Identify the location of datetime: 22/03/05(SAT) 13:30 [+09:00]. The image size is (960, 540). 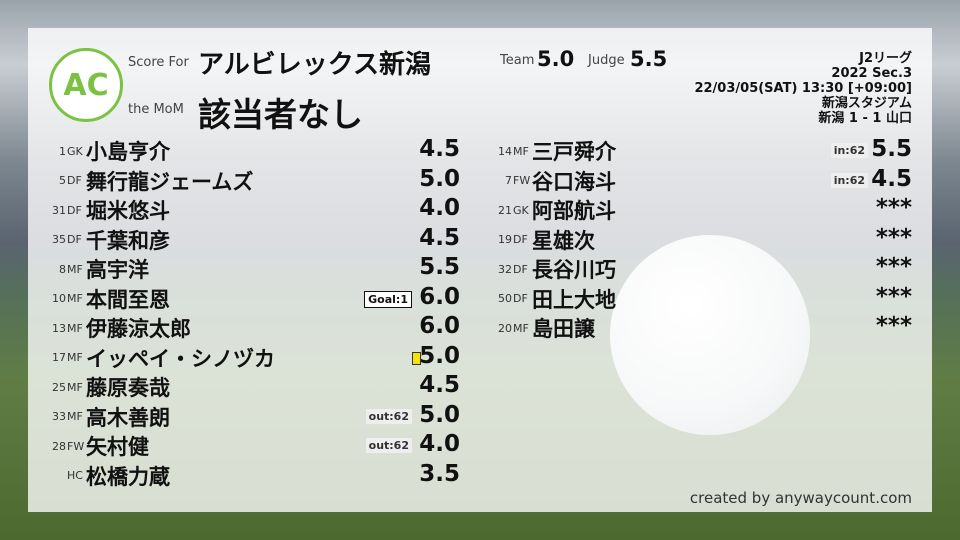
(803, 88).